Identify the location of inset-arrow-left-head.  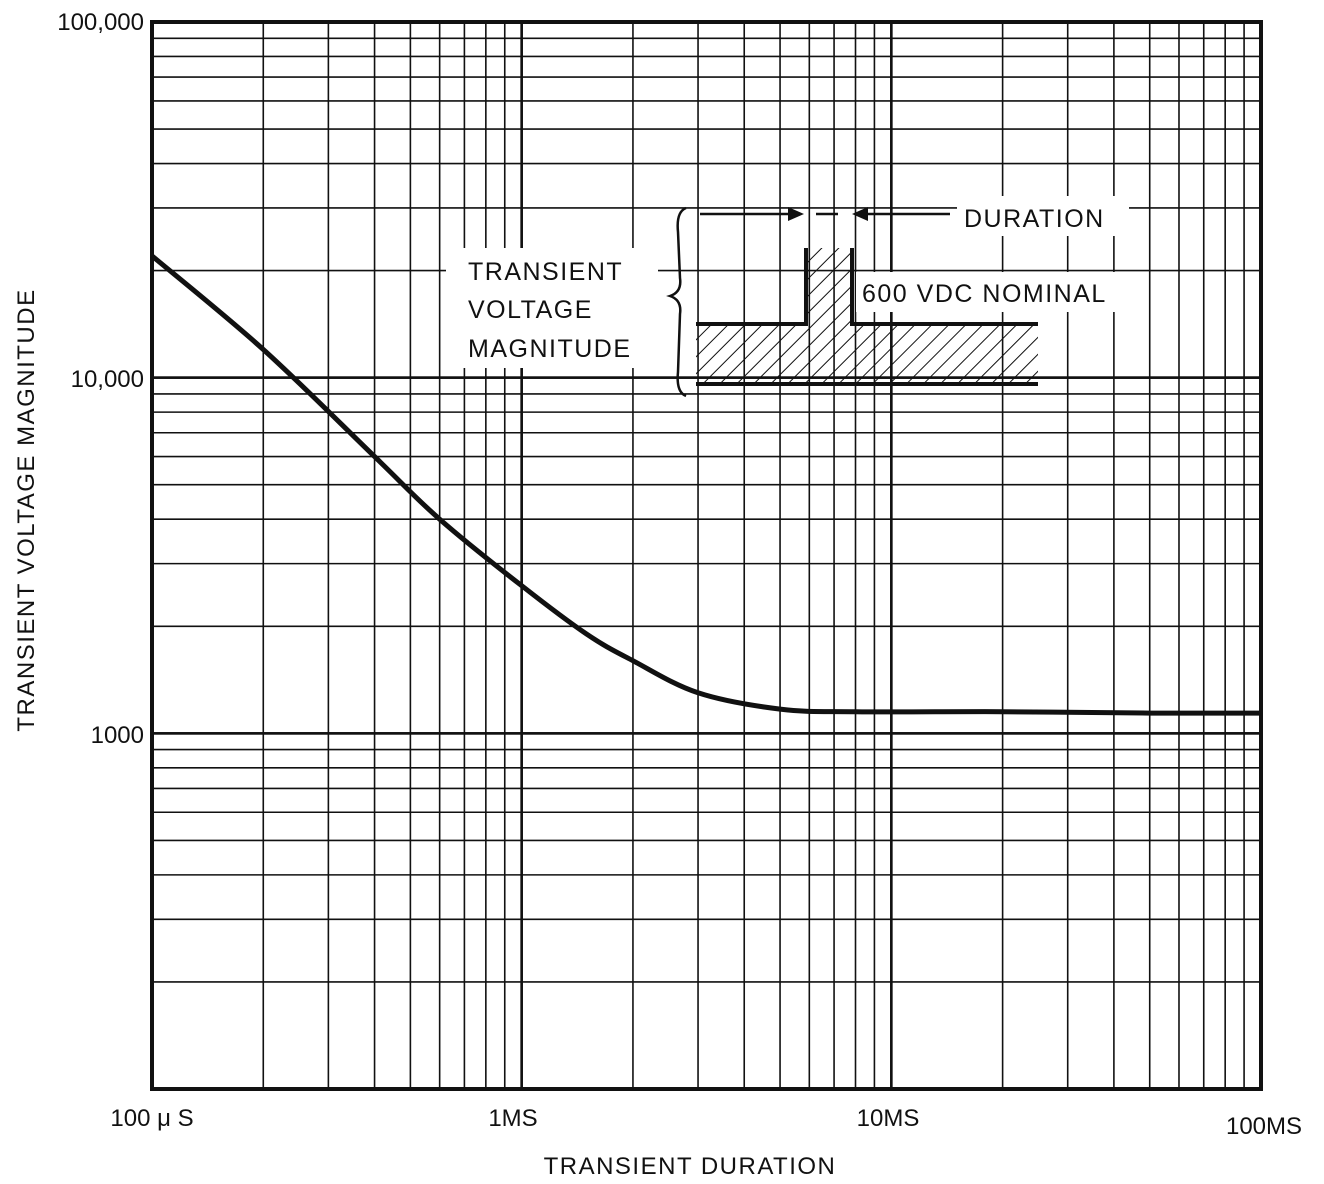
(796, 214).